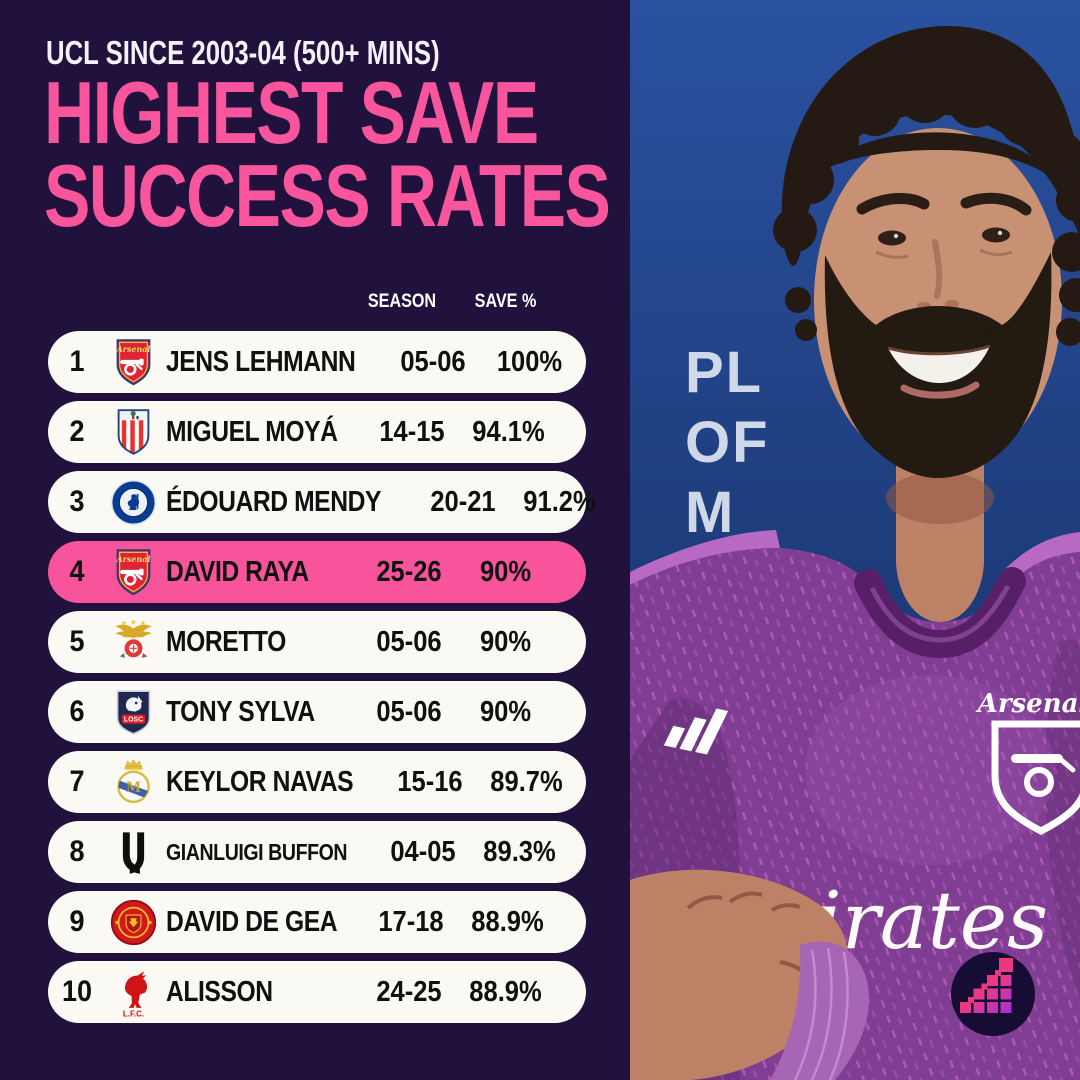 Image resolution: width=1080 pixels, height=1080 pixels. Describe the element at coordinates (133, 642) in the screenshot. I see `club-badge-benfica: ★ ★ ★` at that location.